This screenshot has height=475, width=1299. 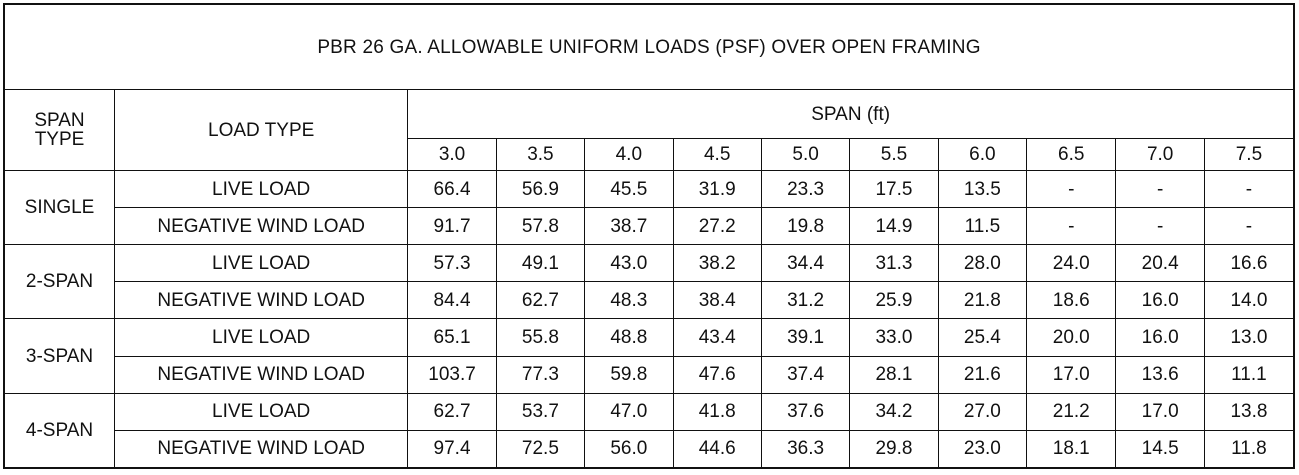 What do you see at coordinates (59, 120) in the screenshot?
I see `span-type-header-line1: SPAN` at bounding box center [59, 120].